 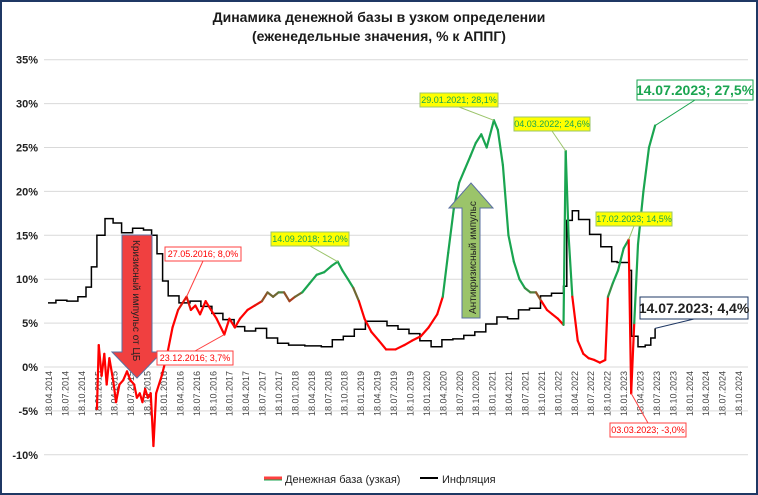 I want to click on x-tick-label: 18.04.2023, so click(x=640, y=393).